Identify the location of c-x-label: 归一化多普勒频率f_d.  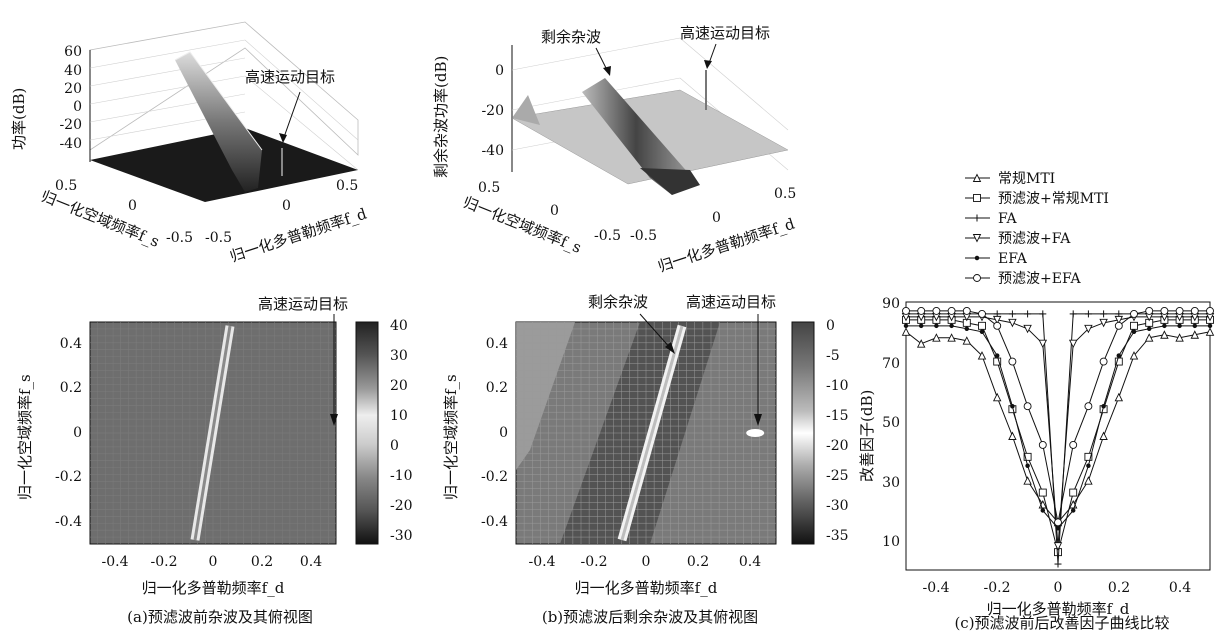
(1058, 609).